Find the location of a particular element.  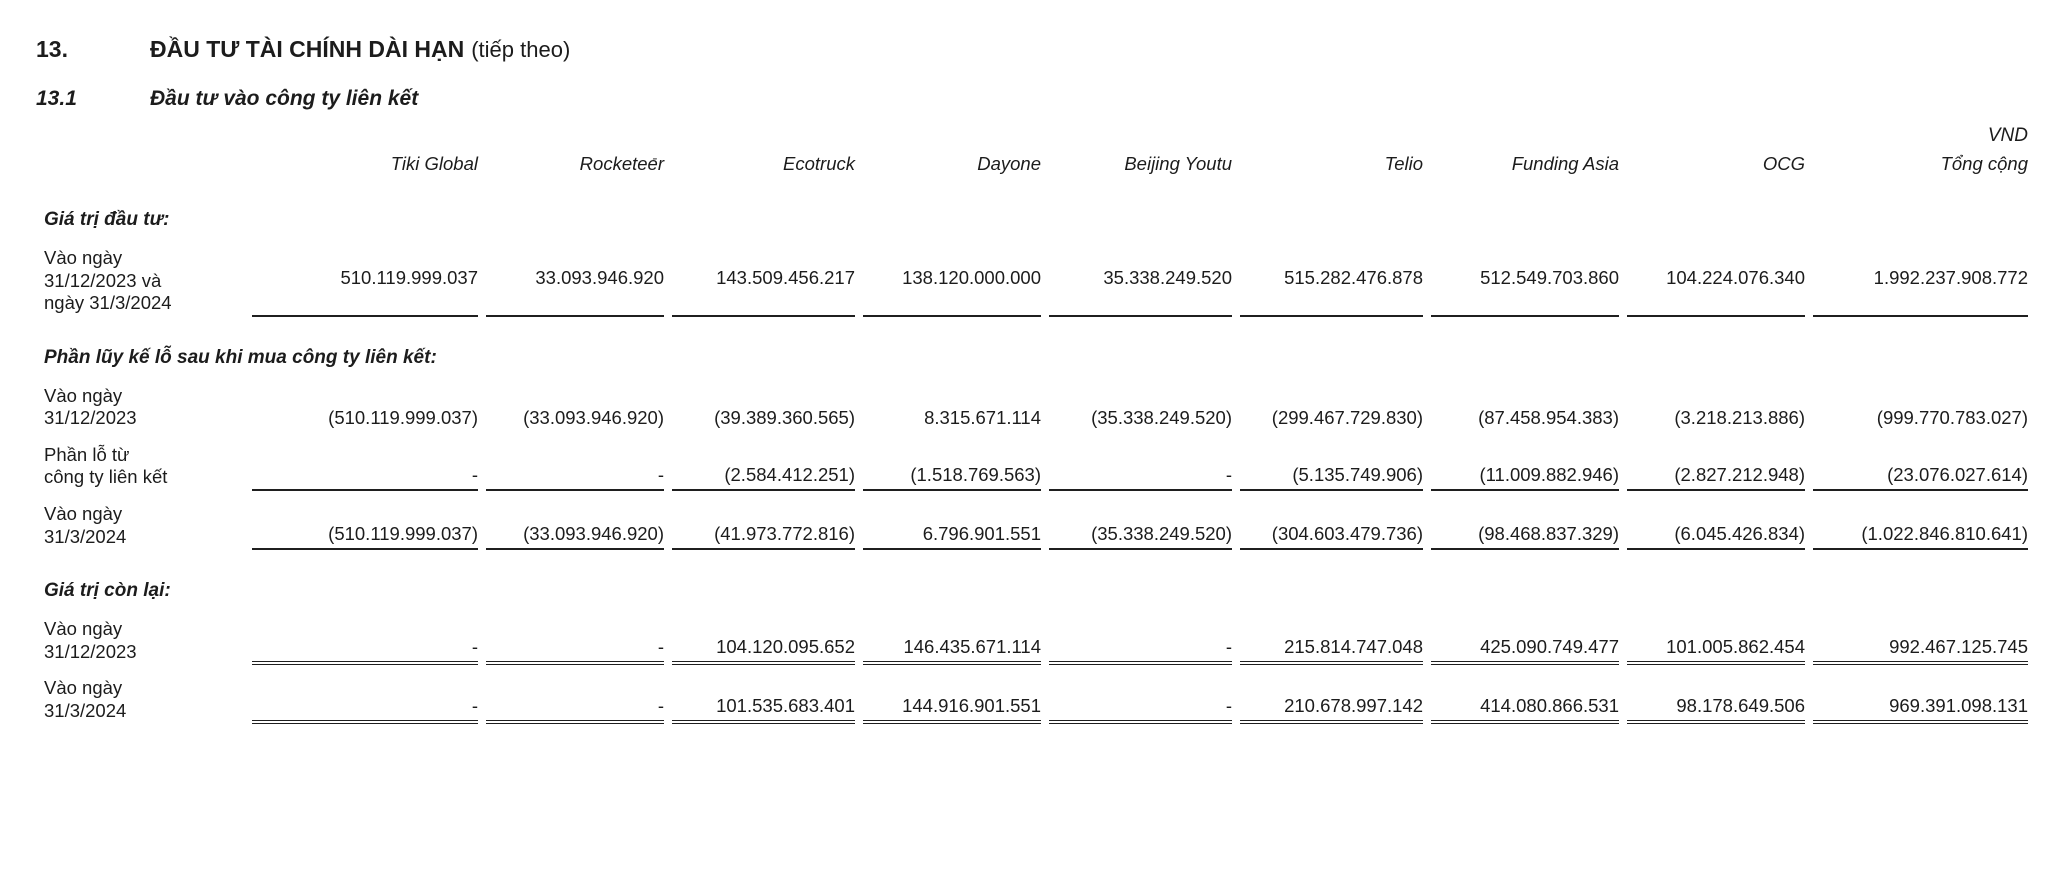

section-row: Giá trị còn lại: is located at coordinates (1036, 578).